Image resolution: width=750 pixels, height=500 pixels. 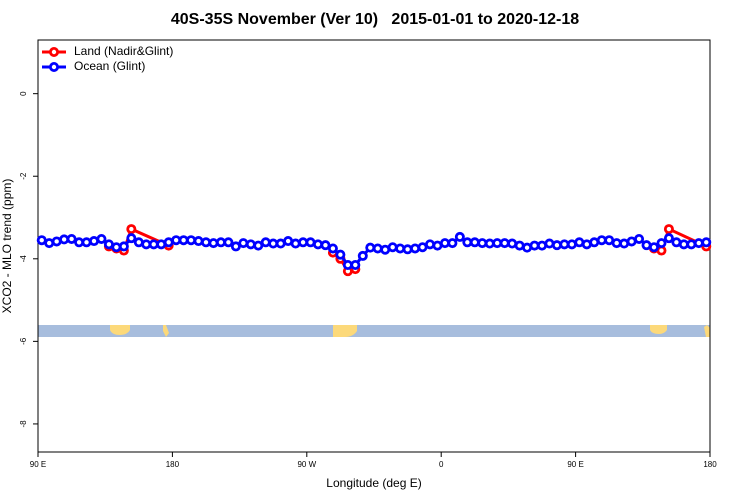 I want to click on x-axis-label: Longitude (deg E), so click(x=373, y=483).